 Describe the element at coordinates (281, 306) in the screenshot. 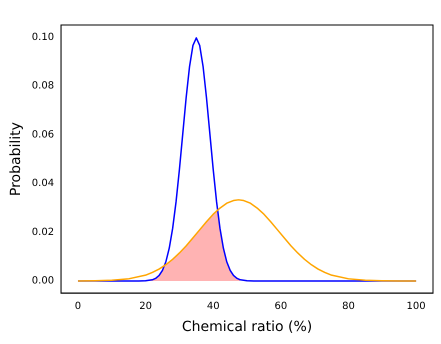

I see `x-tick-label: 60` at that location.